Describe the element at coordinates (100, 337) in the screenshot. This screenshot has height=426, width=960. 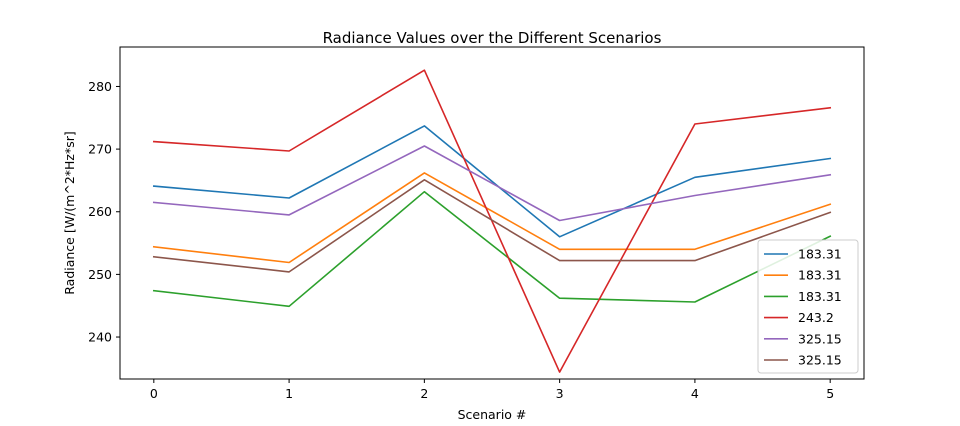
I see `y-tick-label: 240` at that location.